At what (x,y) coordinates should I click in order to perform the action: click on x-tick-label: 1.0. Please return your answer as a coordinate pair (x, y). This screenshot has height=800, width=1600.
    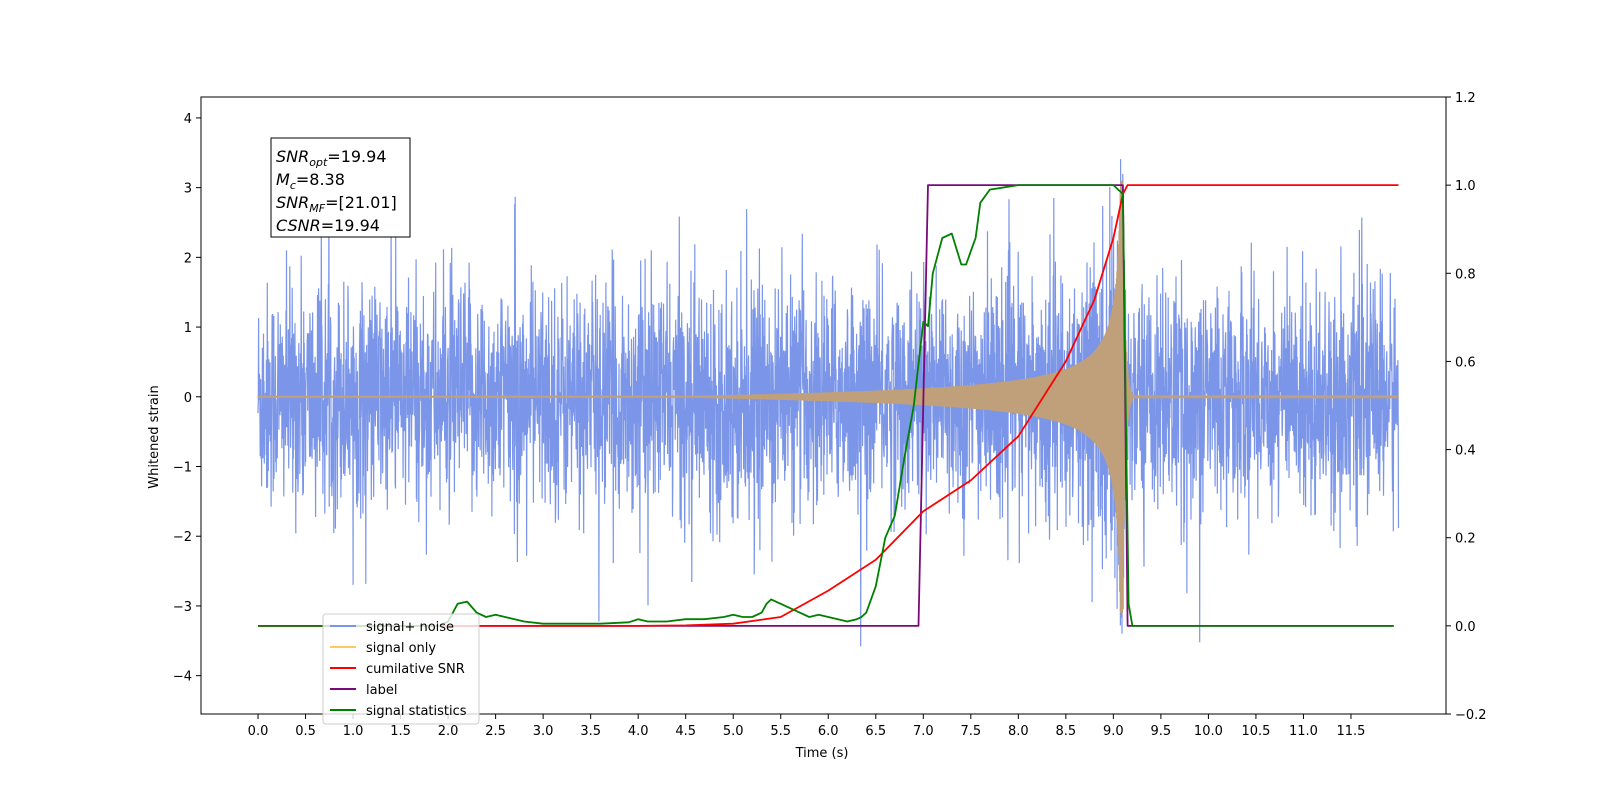
    Looking at the image, I should click on (353, 731).